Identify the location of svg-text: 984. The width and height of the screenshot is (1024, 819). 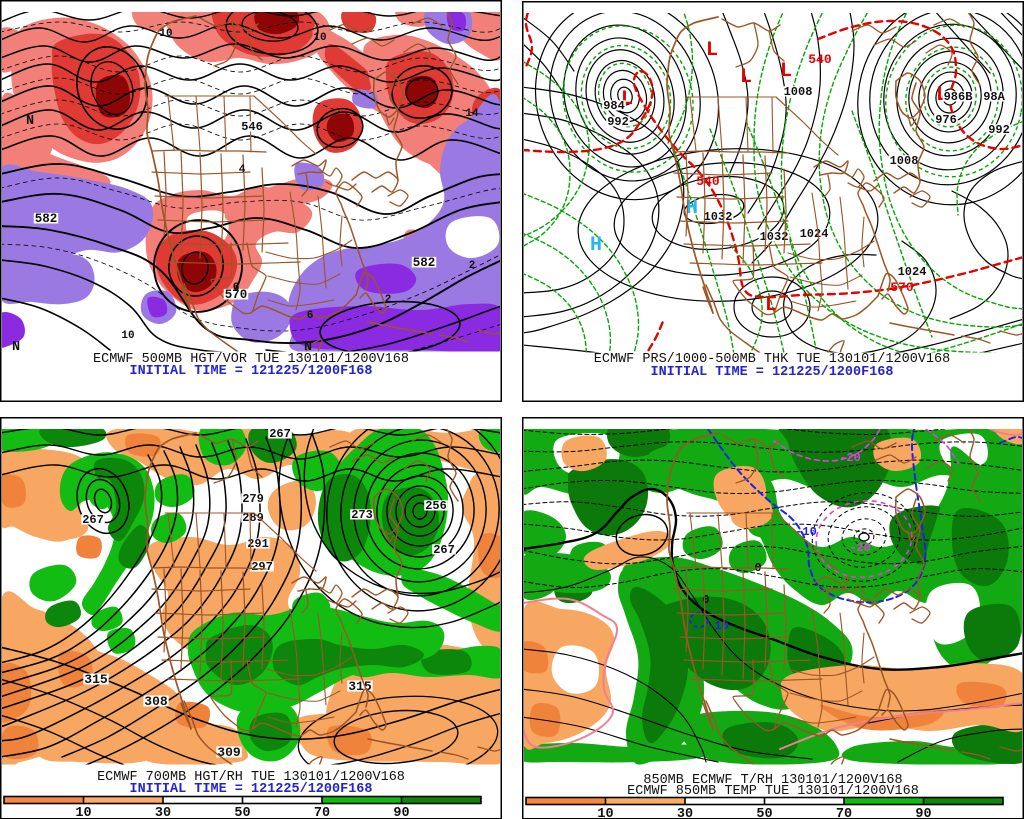
(614, 106).